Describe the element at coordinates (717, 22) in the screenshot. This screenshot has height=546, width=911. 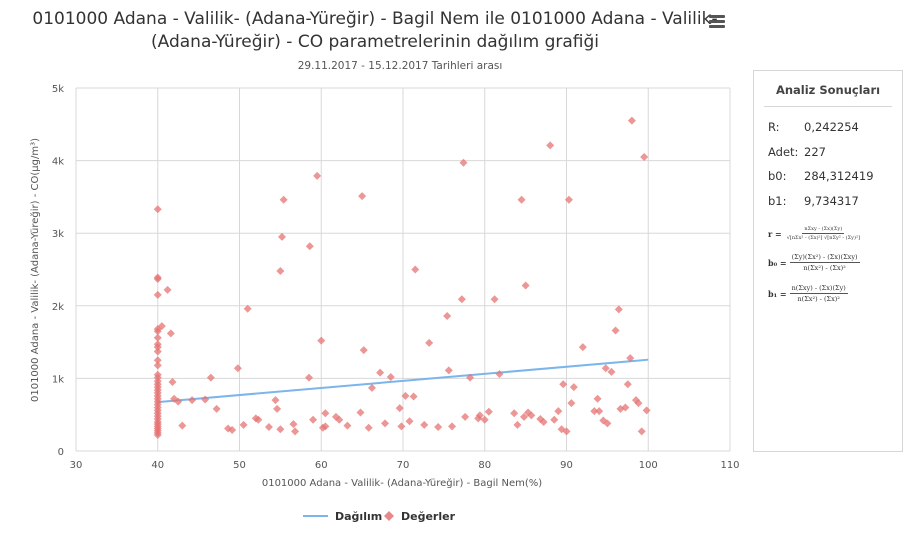
I see `hamburger-menu-icon` at that location.